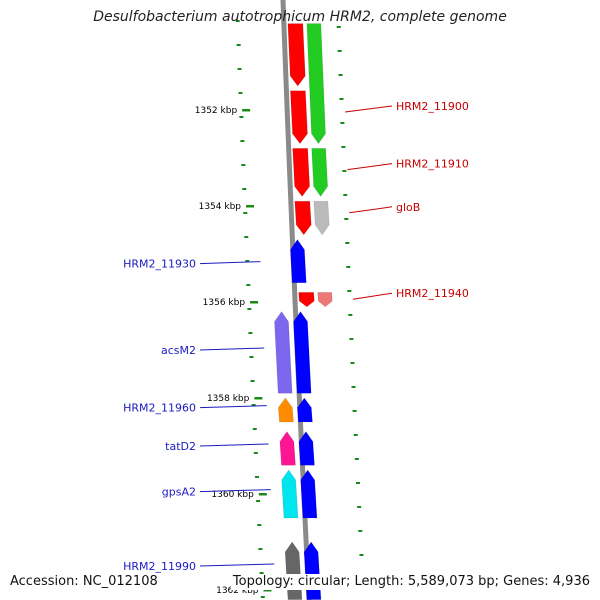  I want to click on gene-label-left: acsM2, so click(178, 350).